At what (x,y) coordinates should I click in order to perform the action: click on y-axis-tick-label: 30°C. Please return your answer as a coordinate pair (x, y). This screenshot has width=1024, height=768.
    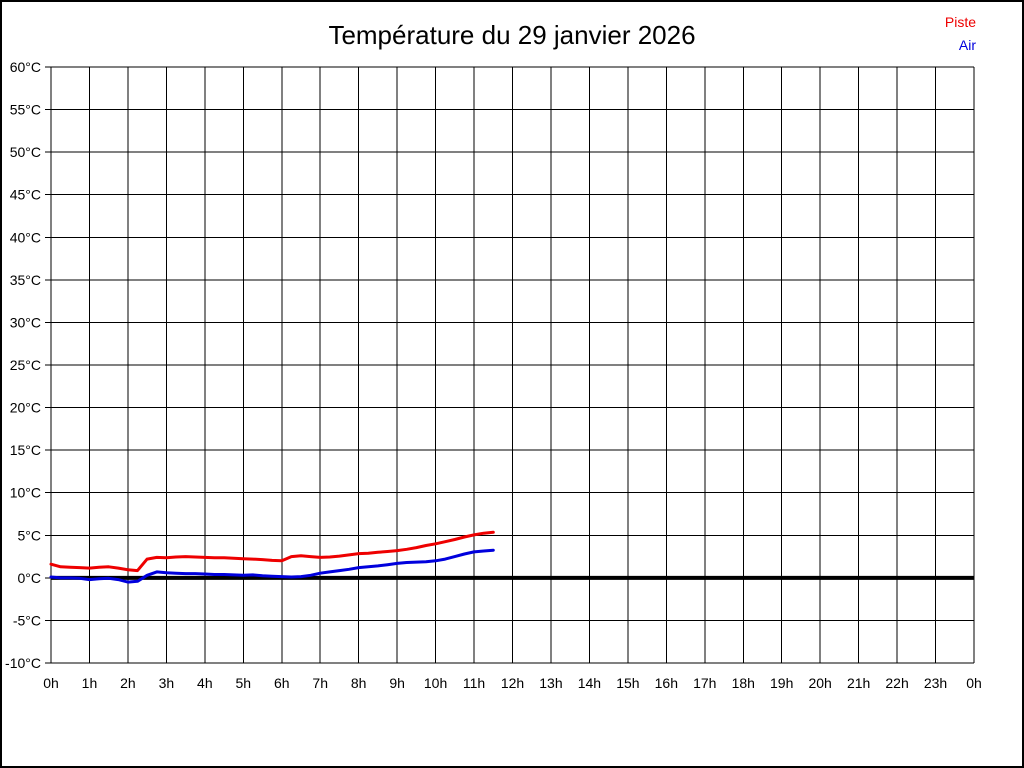
    Looking at the image, I should click on (25, 322).